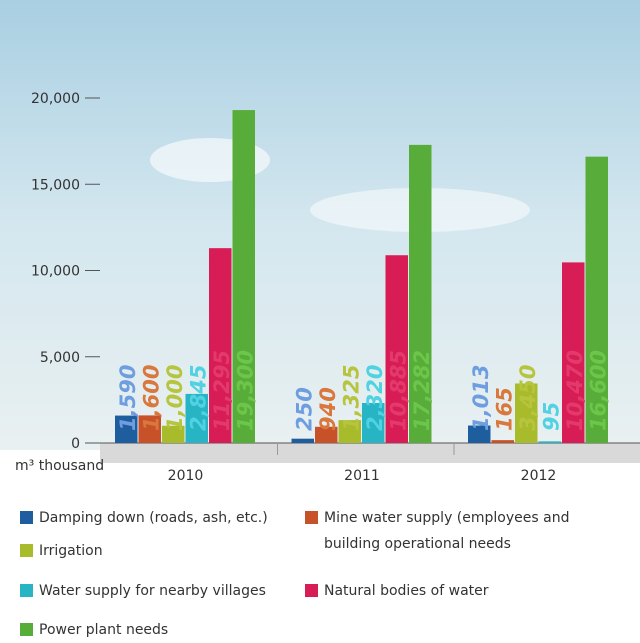  What do you see at coordinates (128, 398) in the screenshot?
I see `value-label: 1,590` at bounding box center [128, 398].